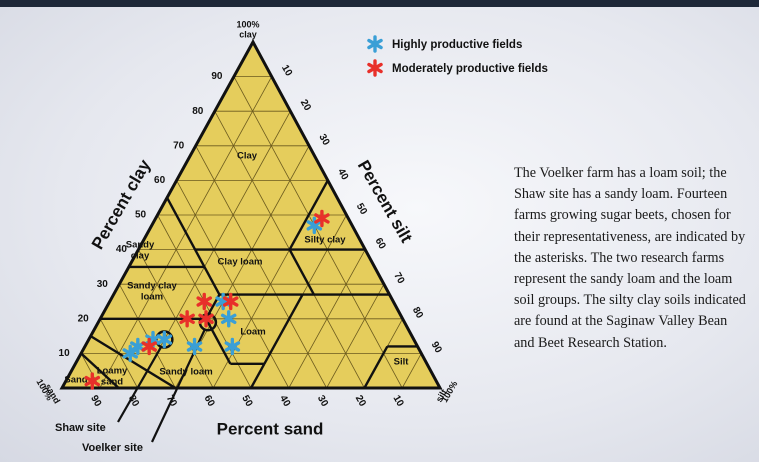 The height and width of the screenshot is (462, 759). What do you see at coordinates (248, 34) in the screenshot?
I see `corner-label: clay` at bounding box center [248, 34].